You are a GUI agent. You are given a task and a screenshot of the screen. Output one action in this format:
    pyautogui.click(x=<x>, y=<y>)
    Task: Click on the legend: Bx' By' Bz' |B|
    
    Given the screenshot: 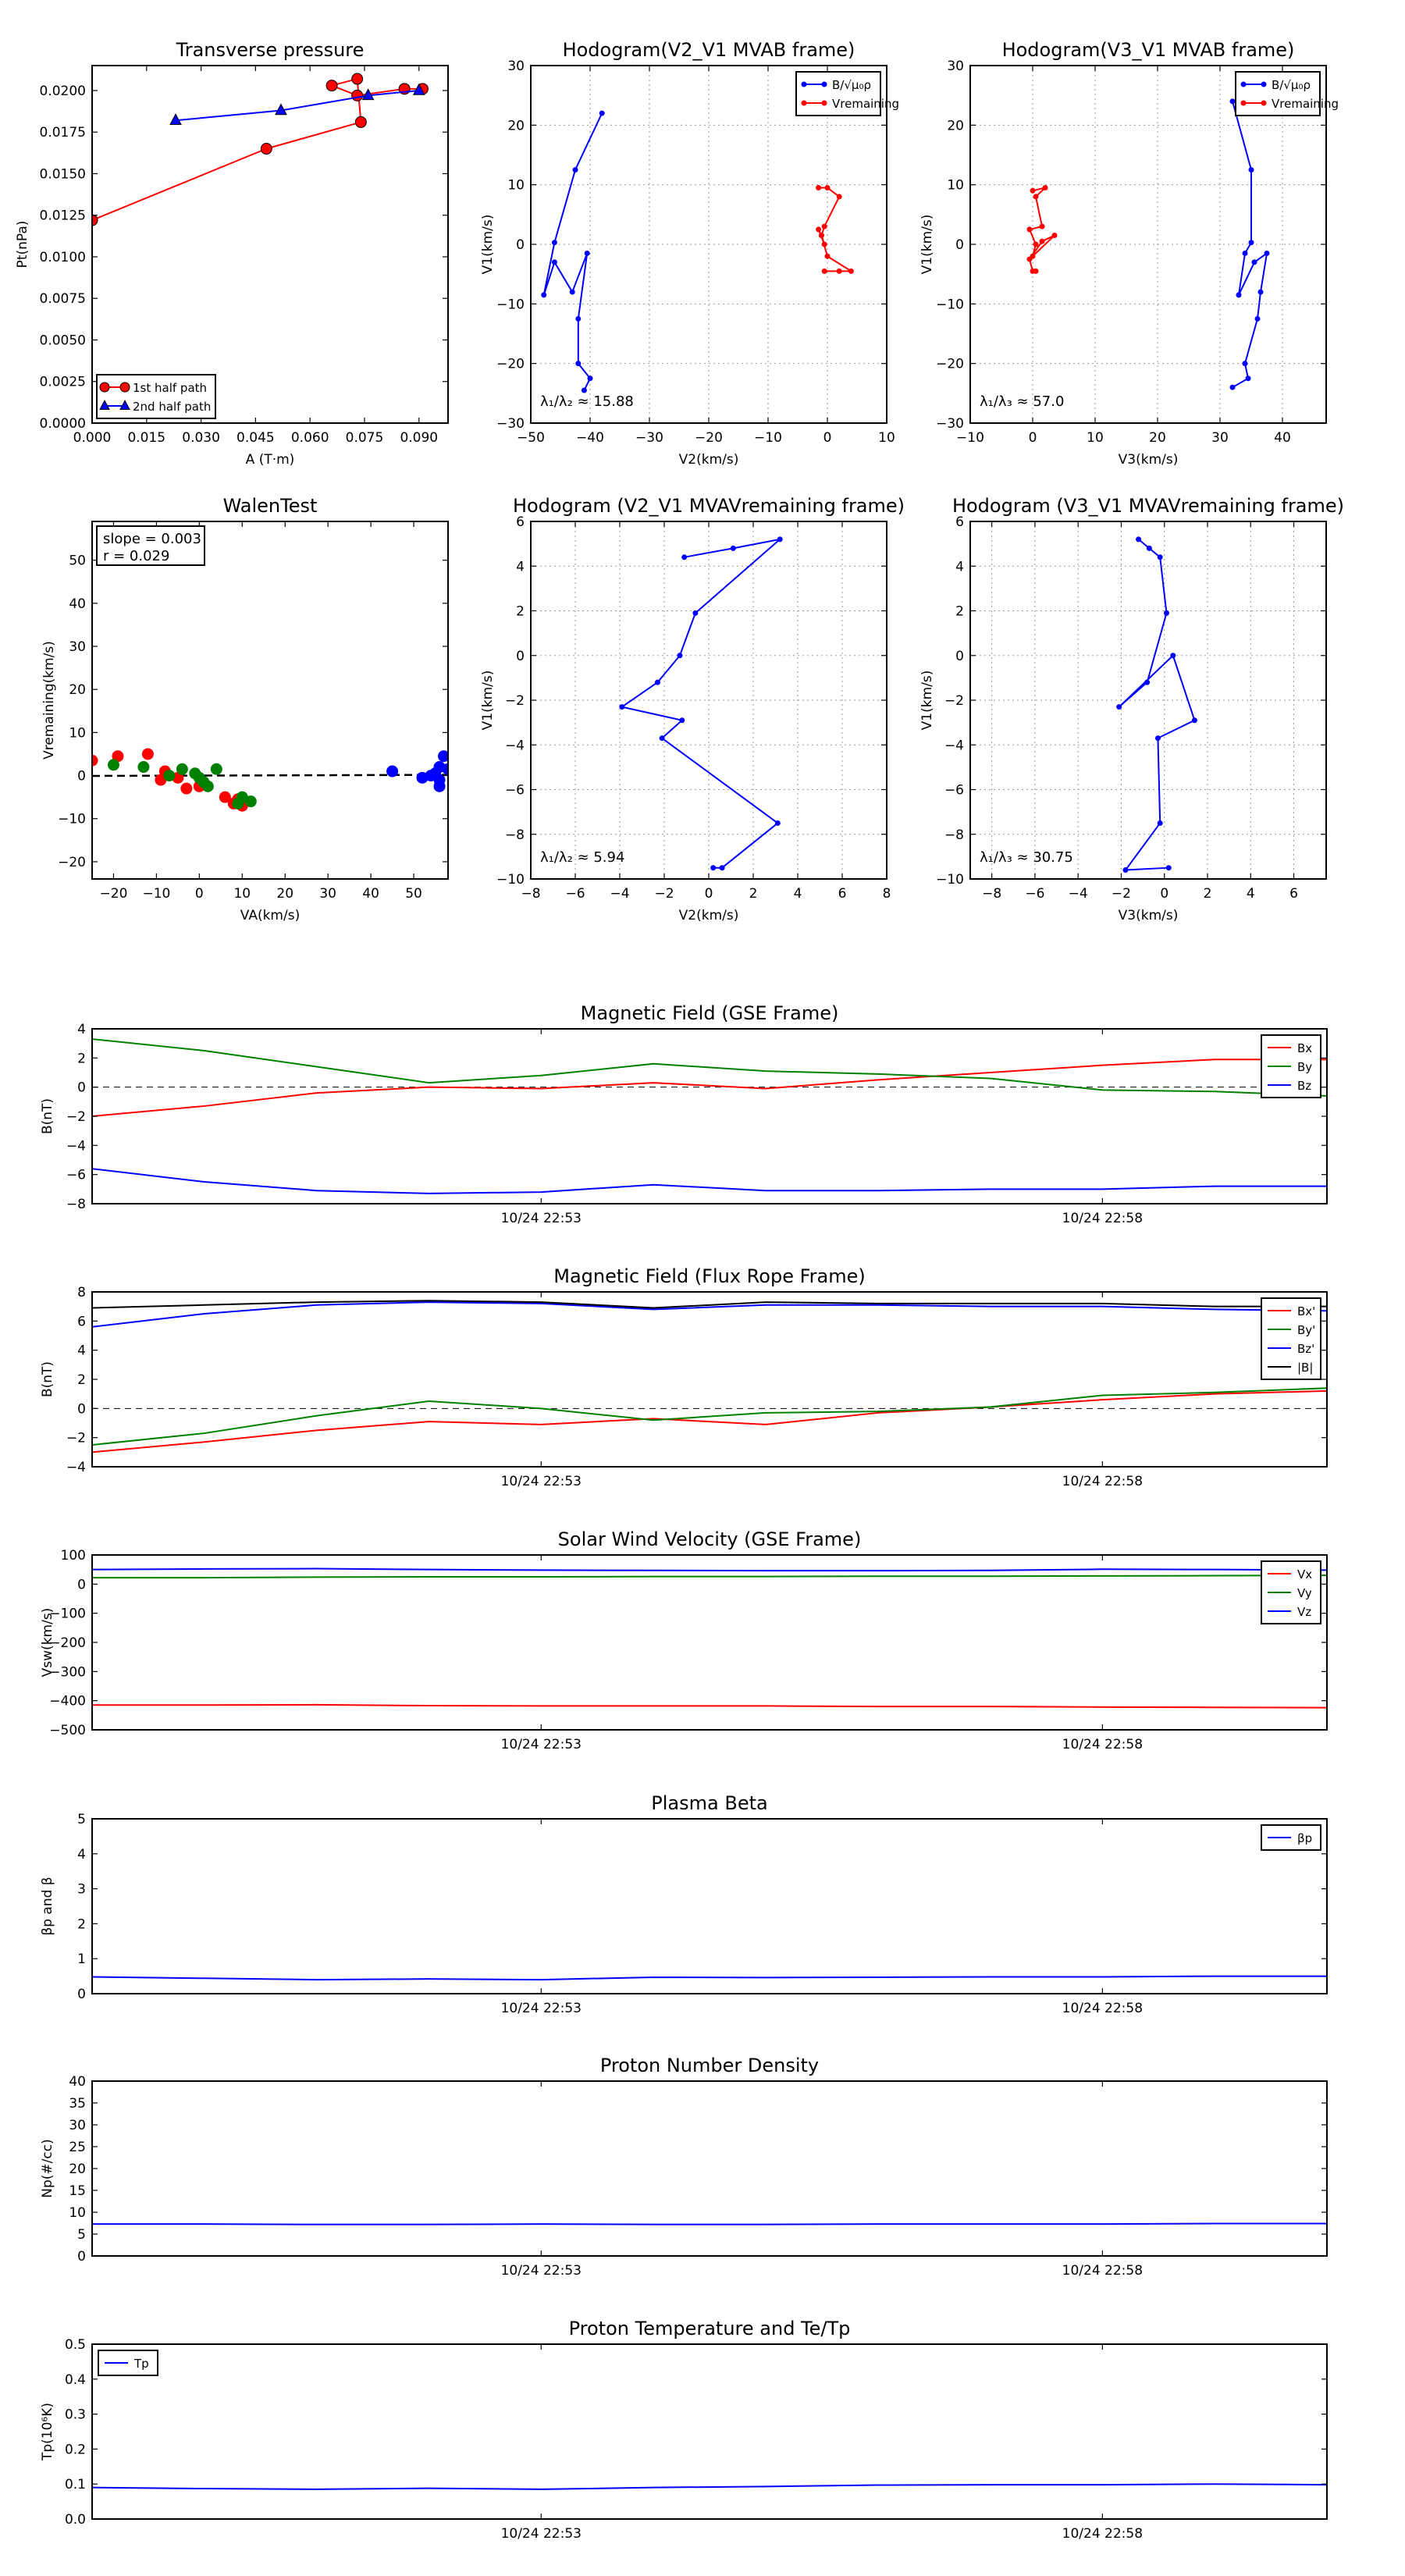 What is the action you would take?
    pyautogui.click(x=1291, y=1338)
    